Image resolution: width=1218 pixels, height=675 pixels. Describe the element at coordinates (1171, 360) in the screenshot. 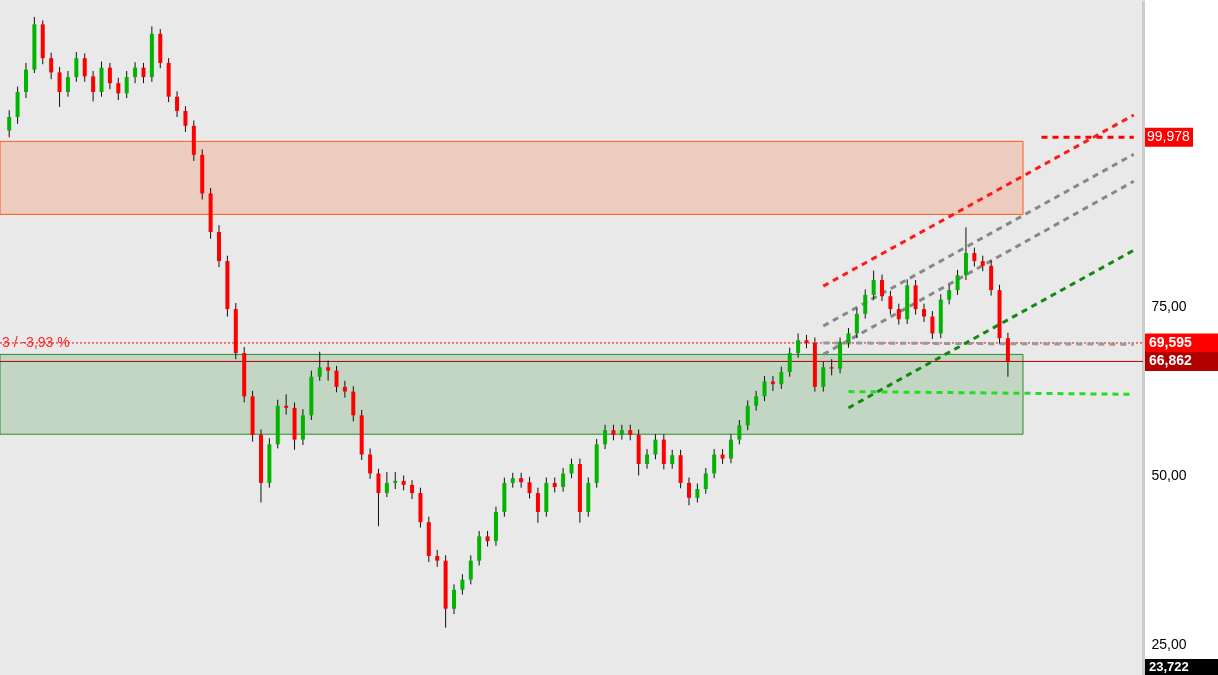

I see `ref-line-label: 66,862` at that location.